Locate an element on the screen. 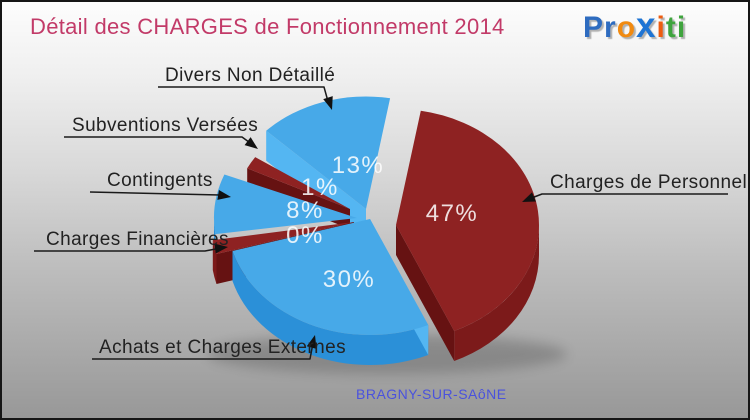 This screenshot has width=750, height=420. logo-letter: P is located at coordinates (594, 27).